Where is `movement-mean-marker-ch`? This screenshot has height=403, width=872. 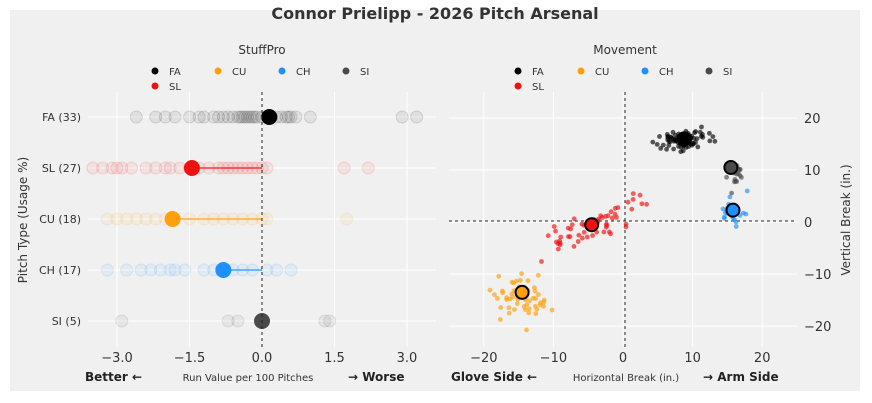
movement-mean-marker-ch is located at coordinates (733, 210).